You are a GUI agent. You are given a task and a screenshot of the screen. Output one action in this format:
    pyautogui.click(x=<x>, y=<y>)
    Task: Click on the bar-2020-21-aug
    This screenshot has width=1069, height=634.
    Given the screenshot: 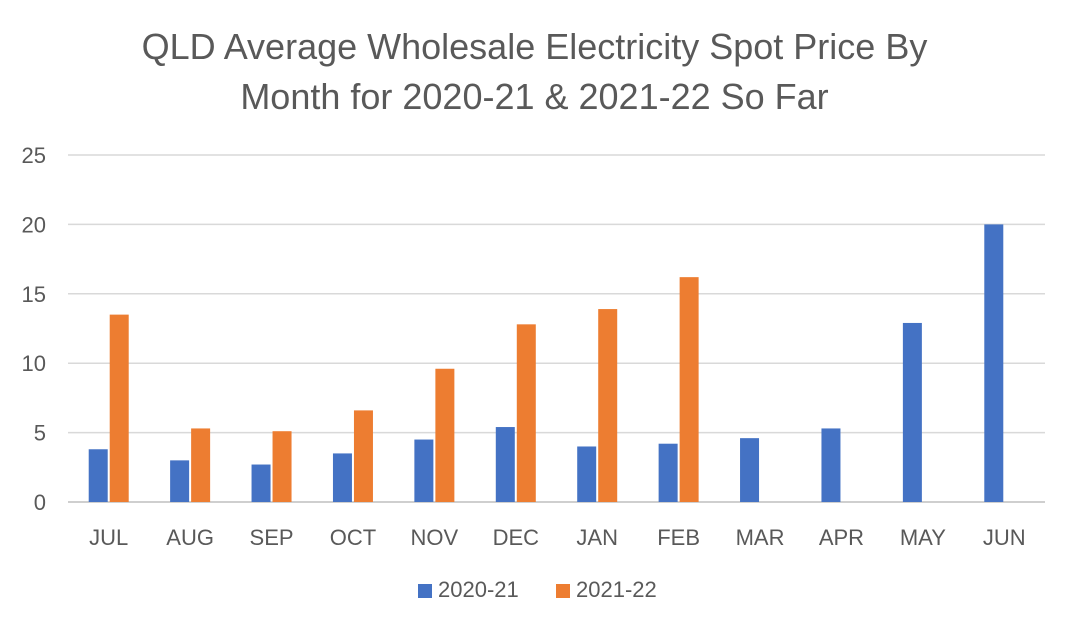 What is the action you would take?
    pyautogui.click(x=180, y=481)
    